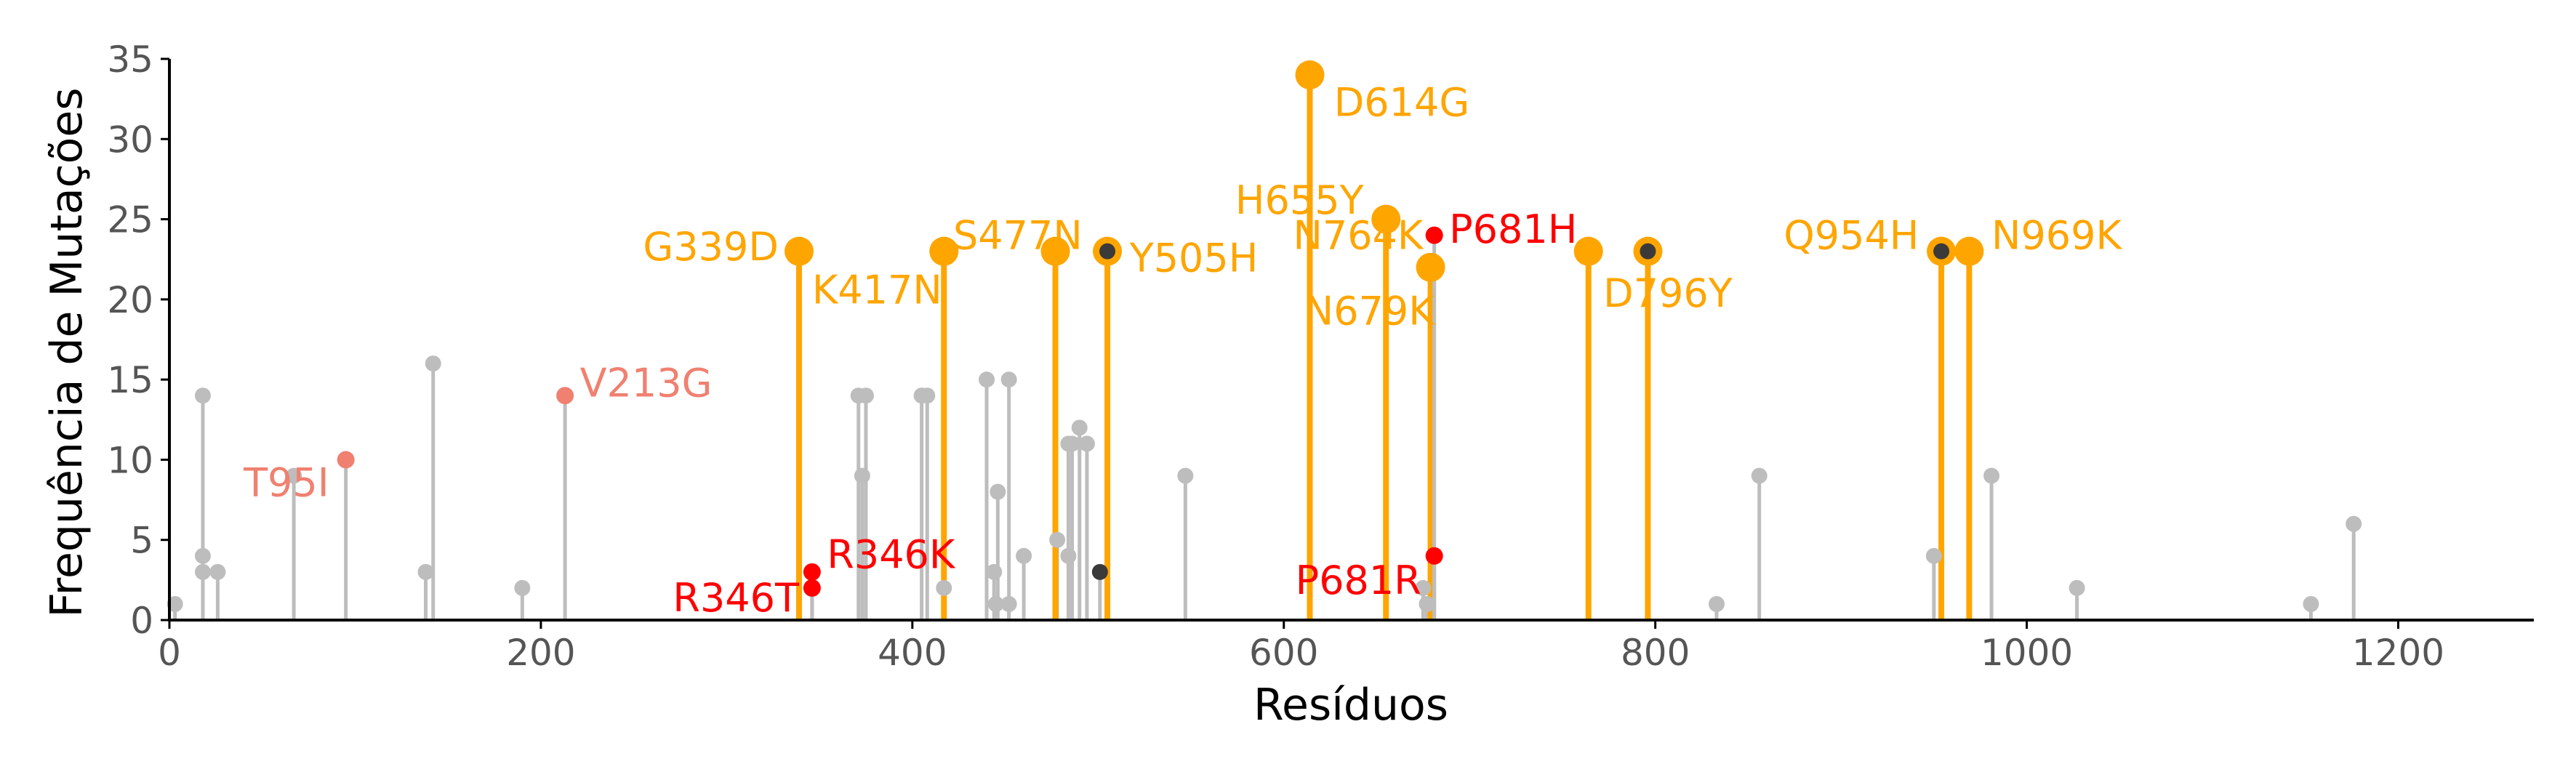 The width and height of the screenshot is (2576, 772). What do you see at coordinates (736, 598) in the screenshot?
I see `highlight-mutation-label: R346T` at bounding box center [736, 598].